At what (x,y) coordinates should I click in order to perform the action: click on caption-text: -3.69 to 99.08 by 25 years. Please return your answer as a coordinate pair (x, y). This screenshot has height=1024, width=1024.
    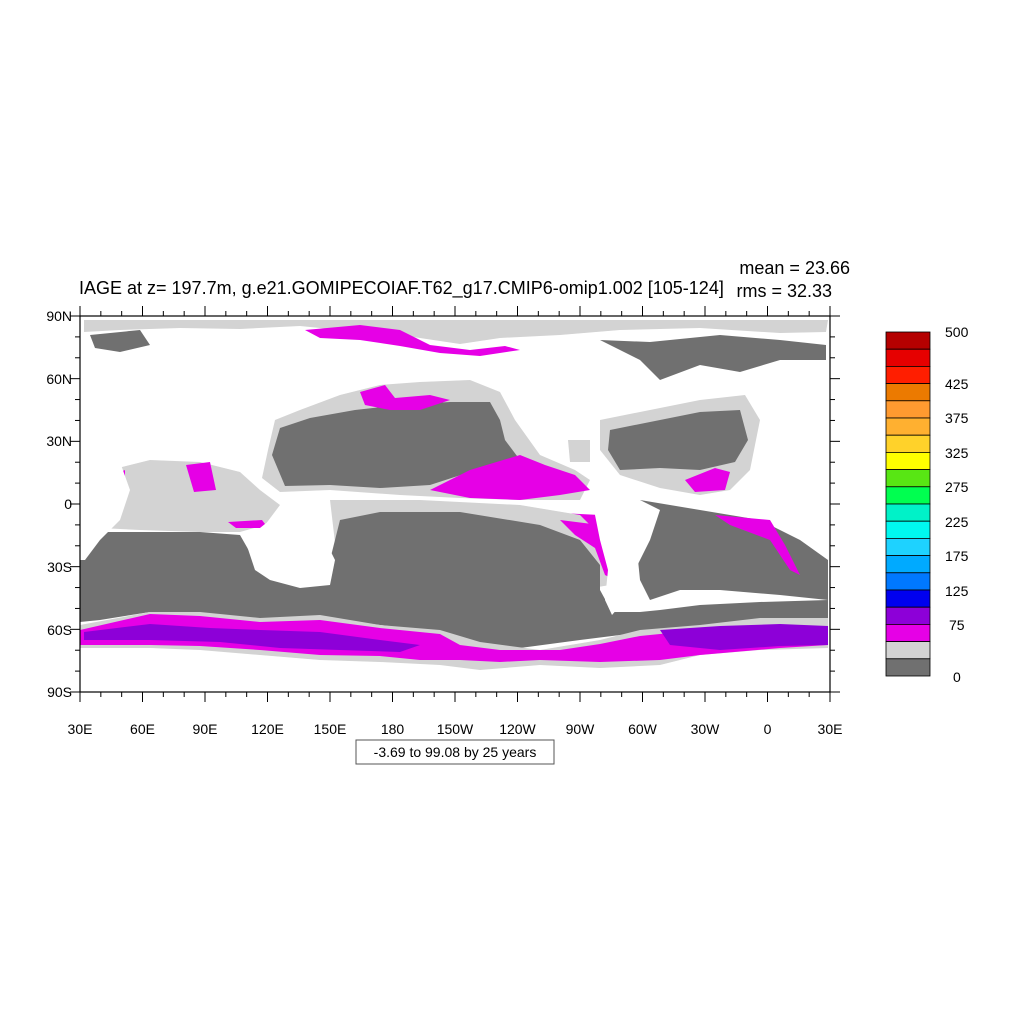
    Looking at the image, I should click on (455, 752).